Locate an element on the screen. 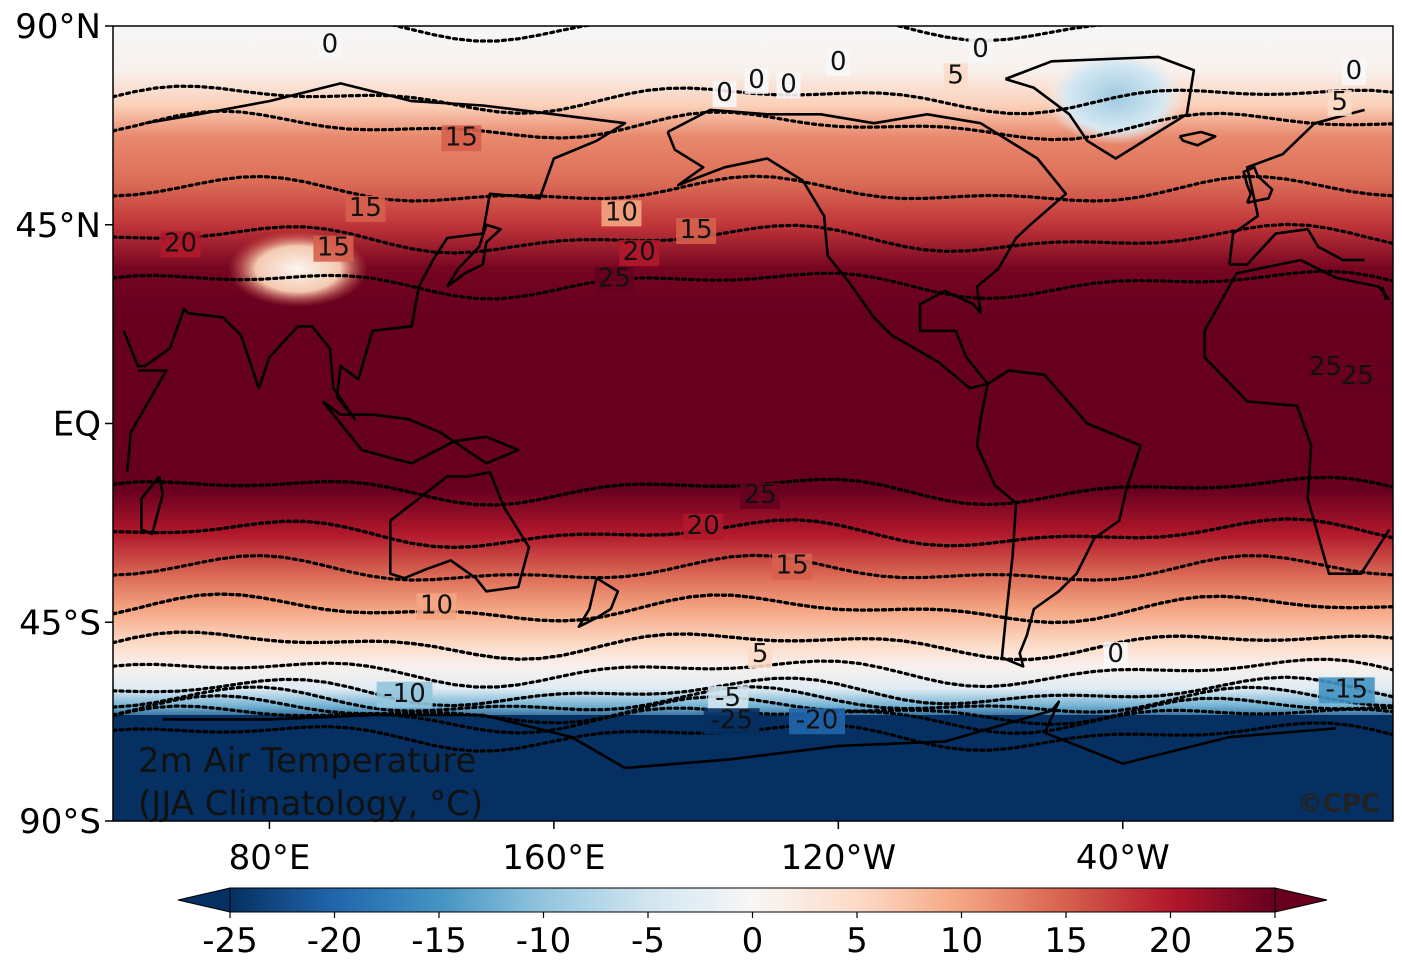 The width and height of the screenshot is (1402, 969). y-tick-label: 90°N is located at coordinates (58, 27).